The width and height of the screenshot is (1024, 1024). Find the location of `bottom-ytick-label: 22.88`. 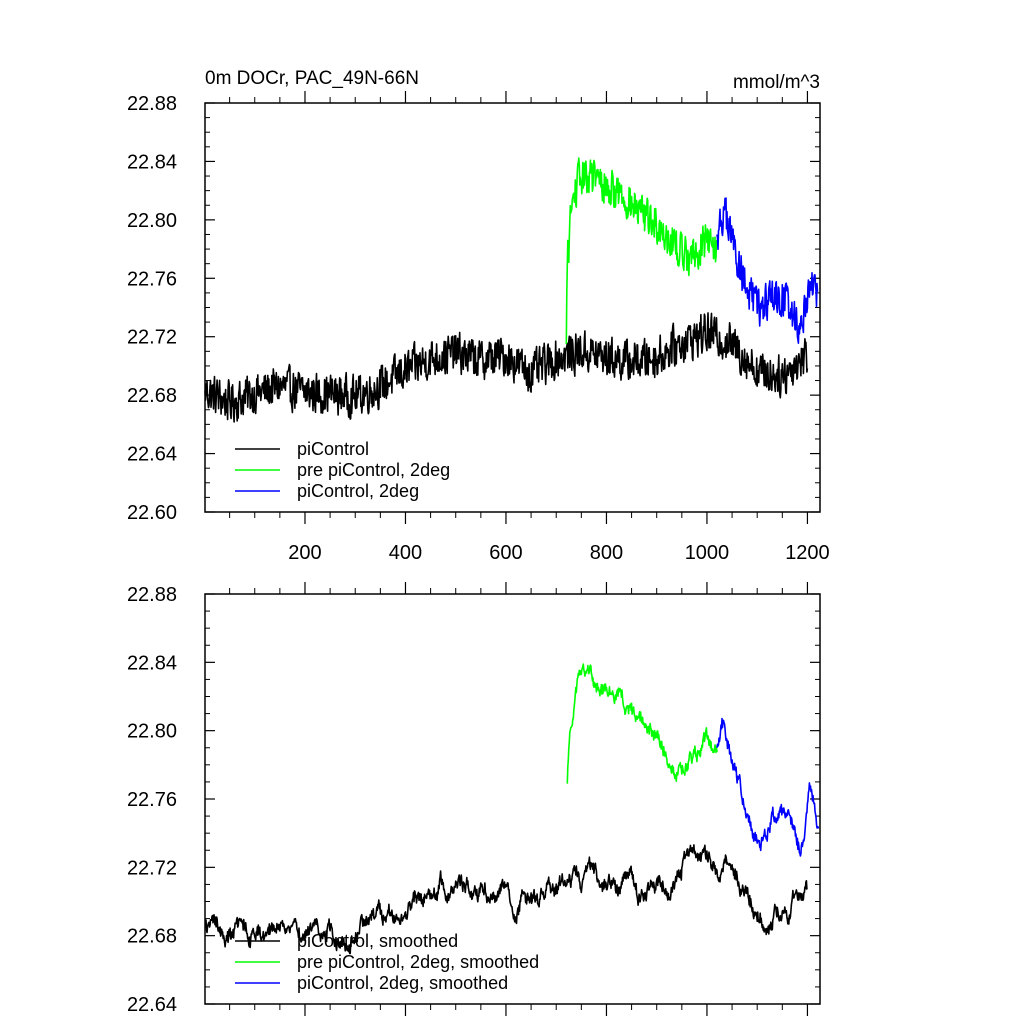

bottom-ytick-label: 22.88 is located at coordinates (152, 595).